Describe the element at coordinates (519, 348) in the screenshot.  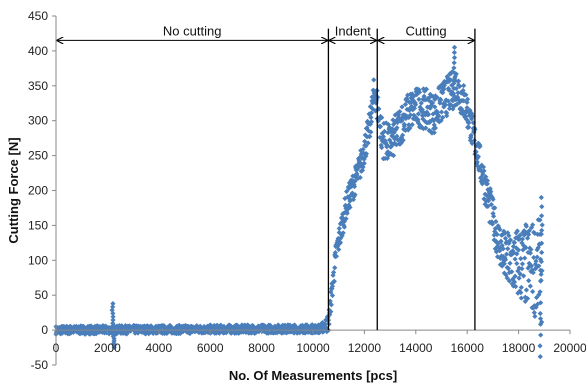
I see `x-tick-label: 18000` at that location.